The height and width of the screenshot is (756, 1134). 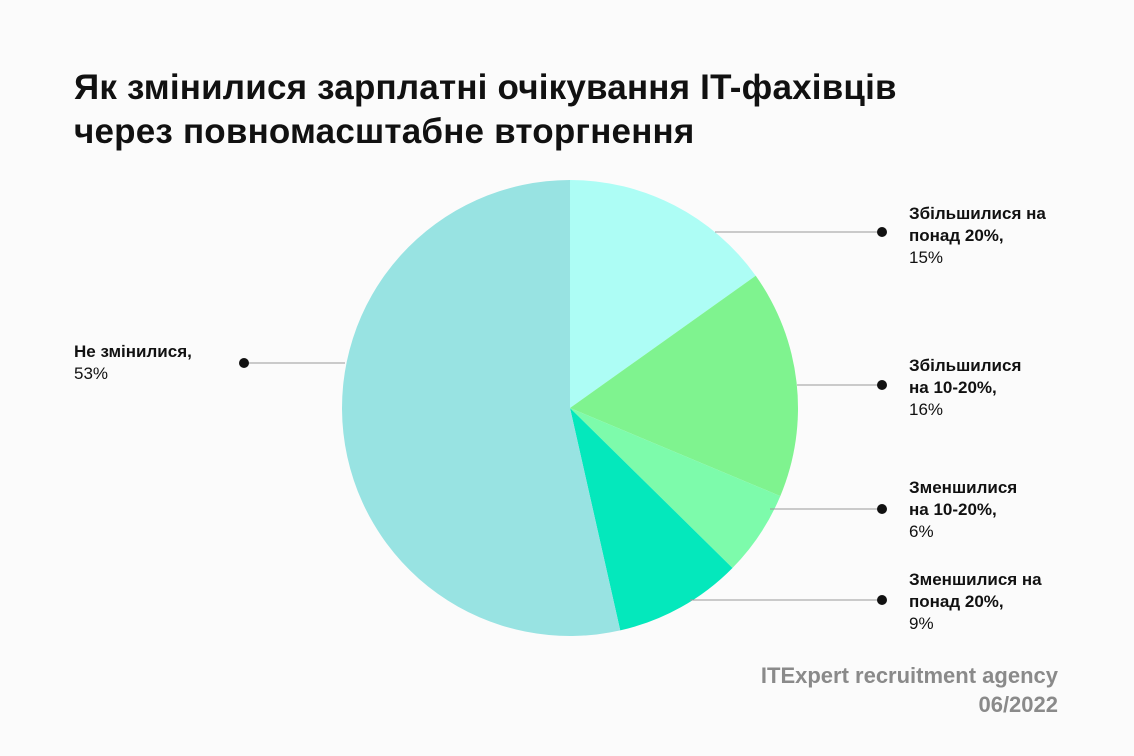 What do you see at coordinates (1018, 704) in the screenshot?
I see `source-date: 06/2022` at bounding box center [1018, 704].